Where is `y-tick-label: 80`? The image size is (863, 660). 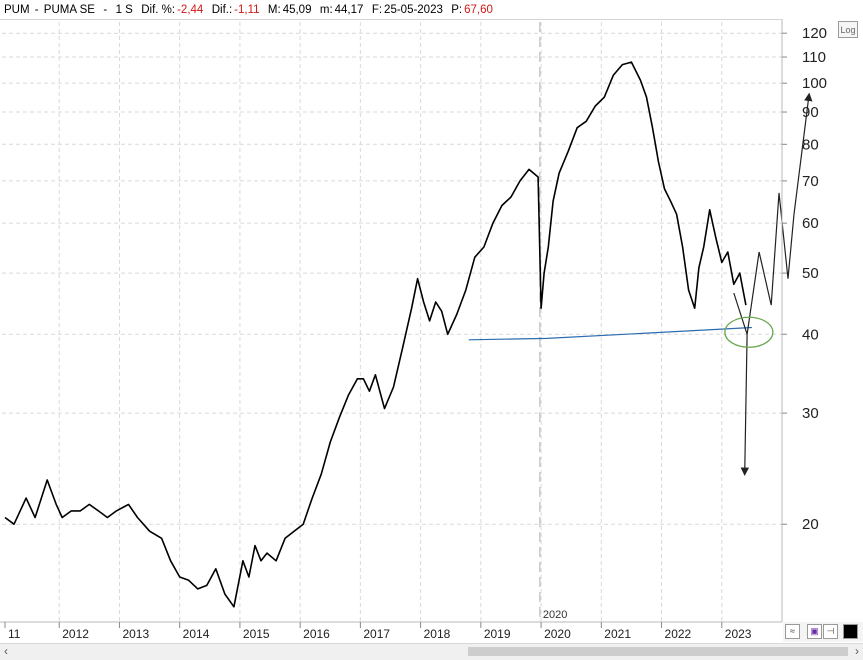
y-tick-label: 80 is located at coordinates (810, 144).